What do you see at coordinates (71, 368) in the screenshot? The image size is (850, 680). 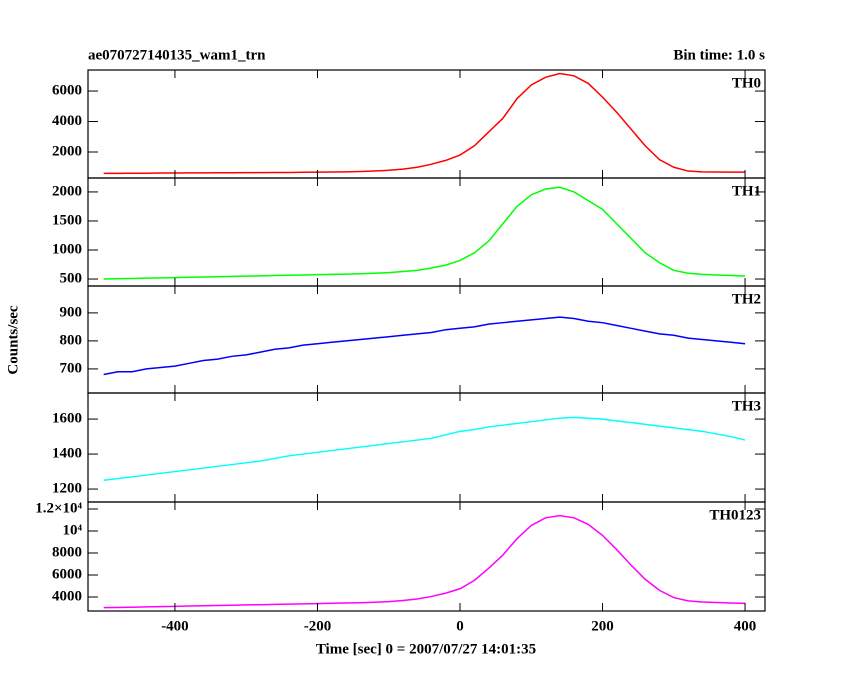 I see `y-tick-label: 700` at bounding box center [71, 368].